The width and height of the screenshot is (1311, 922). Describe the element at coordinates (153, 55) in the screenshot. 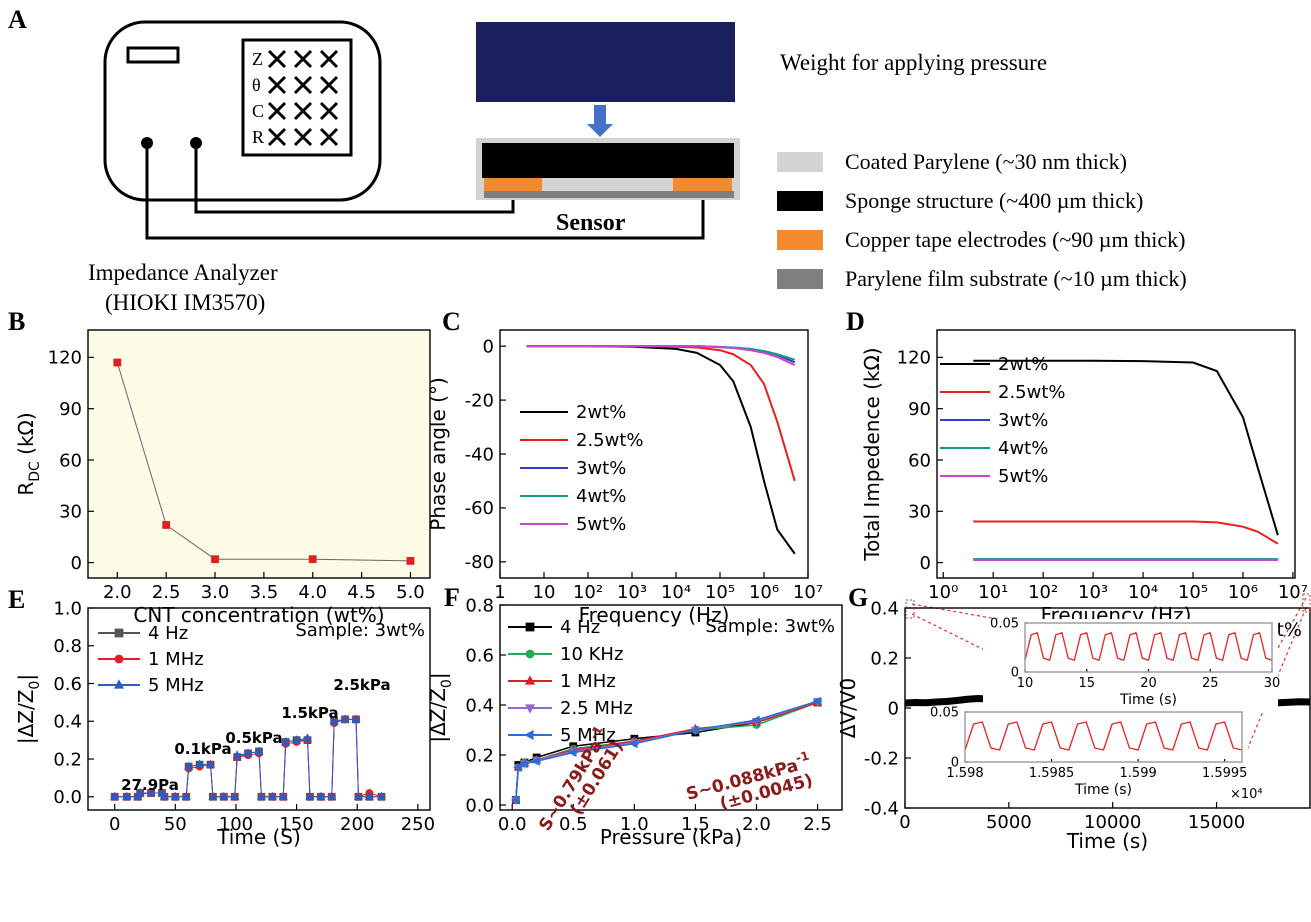

I see `analyzer-slot` at that location.